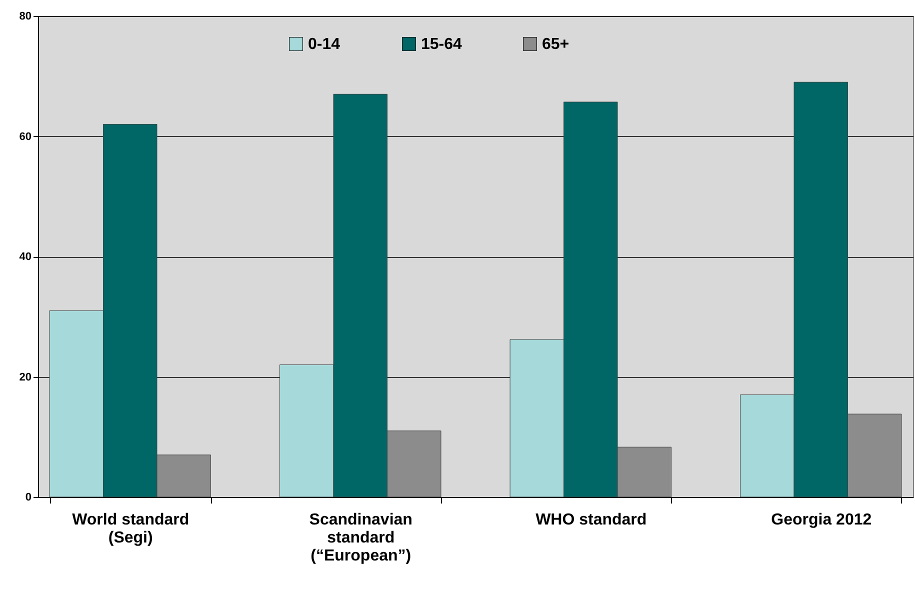  What do you see at coordinates (360, 538) in the screenshot?
I see `x-tick-label: Scandinavian standard (“European”)` at bounding box center [360, 538].